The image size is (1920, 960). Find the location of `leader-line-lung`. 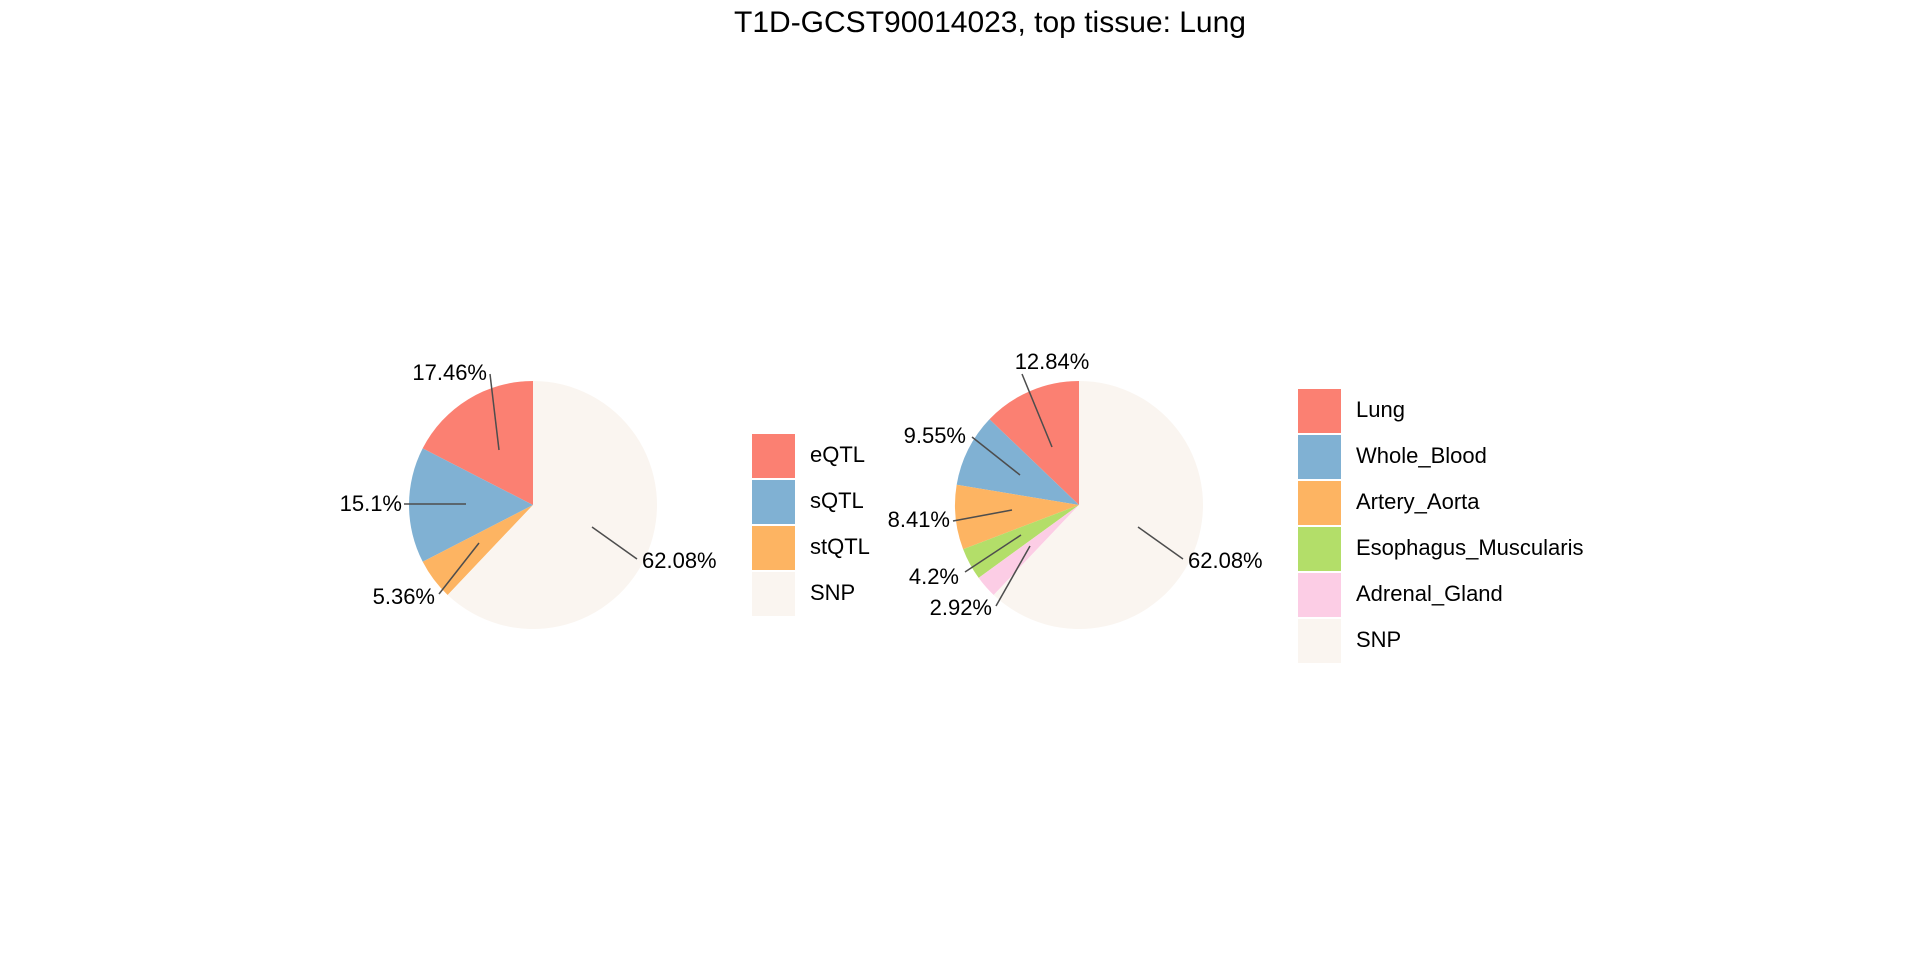

leader-line-lung is located at coordinates (1037, 410).